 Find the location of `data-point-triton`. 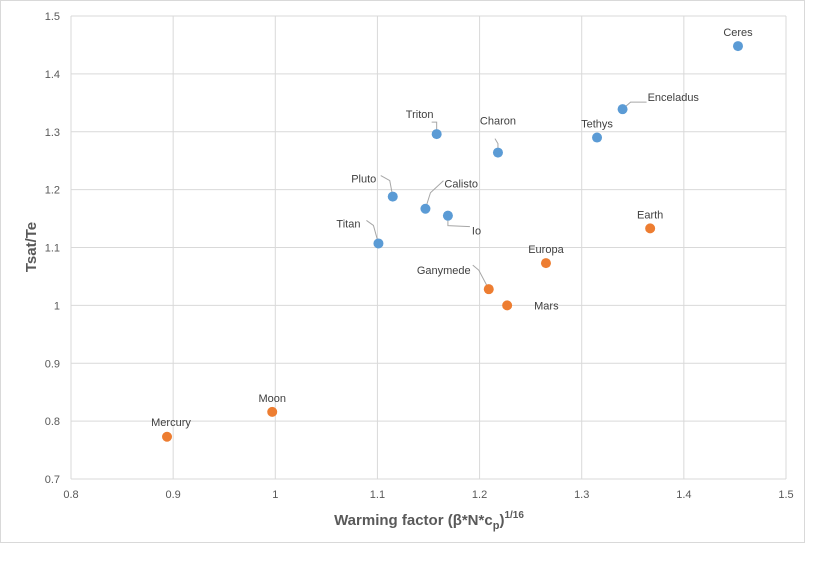

data-point-triton is located at coordinates (436, 134).